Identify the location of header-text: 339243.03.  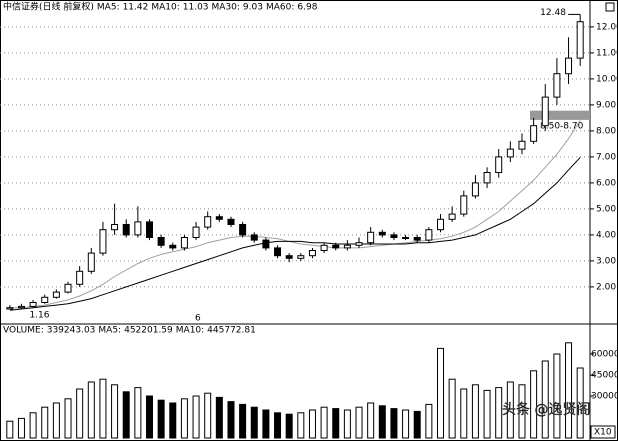
(71, 331).